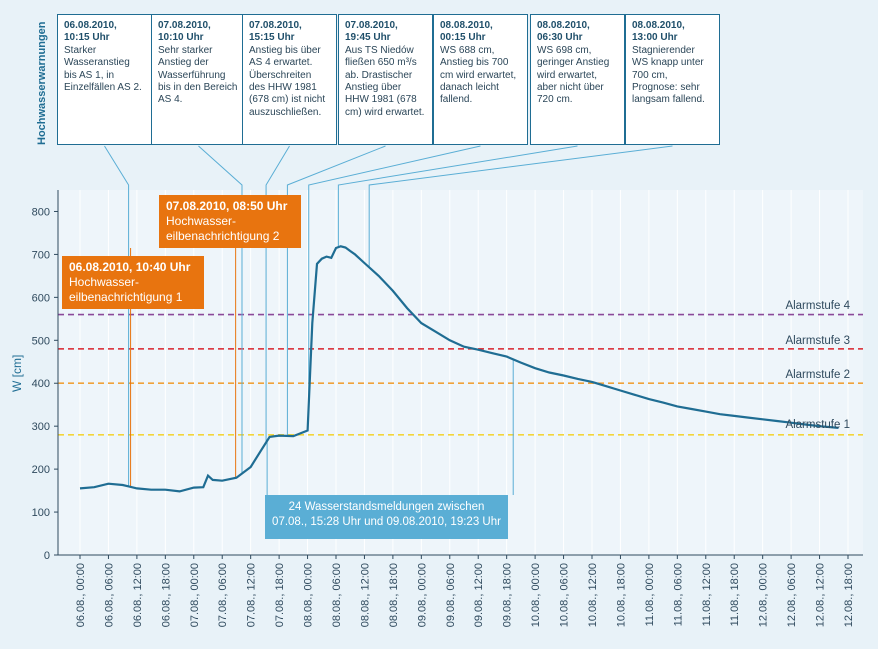 The height and width of the screenshot is (649, 878). Describe the element at coordinates (821, 595) in the screenshot. I see `x-tick-label: 12.08., 12:00` at that location.